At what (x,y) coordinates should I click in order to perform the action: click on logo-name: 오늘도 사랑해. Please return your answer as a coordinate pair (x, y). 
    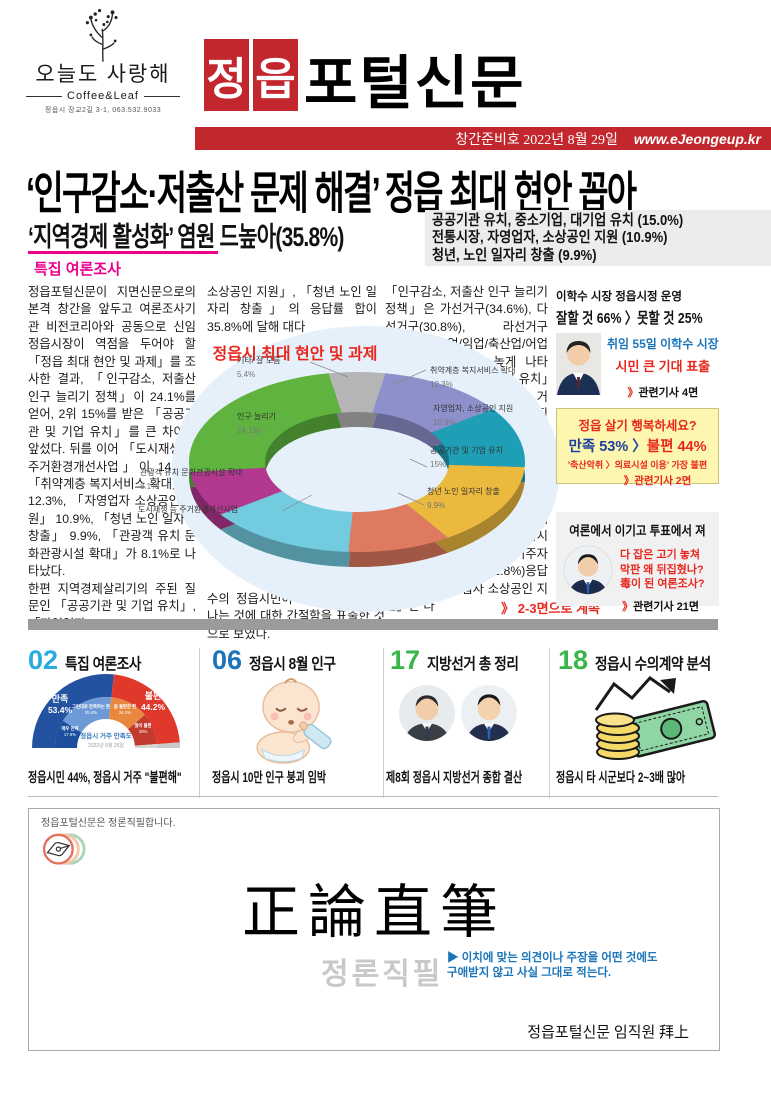
    Looking at the image, I should click on (103, 74).